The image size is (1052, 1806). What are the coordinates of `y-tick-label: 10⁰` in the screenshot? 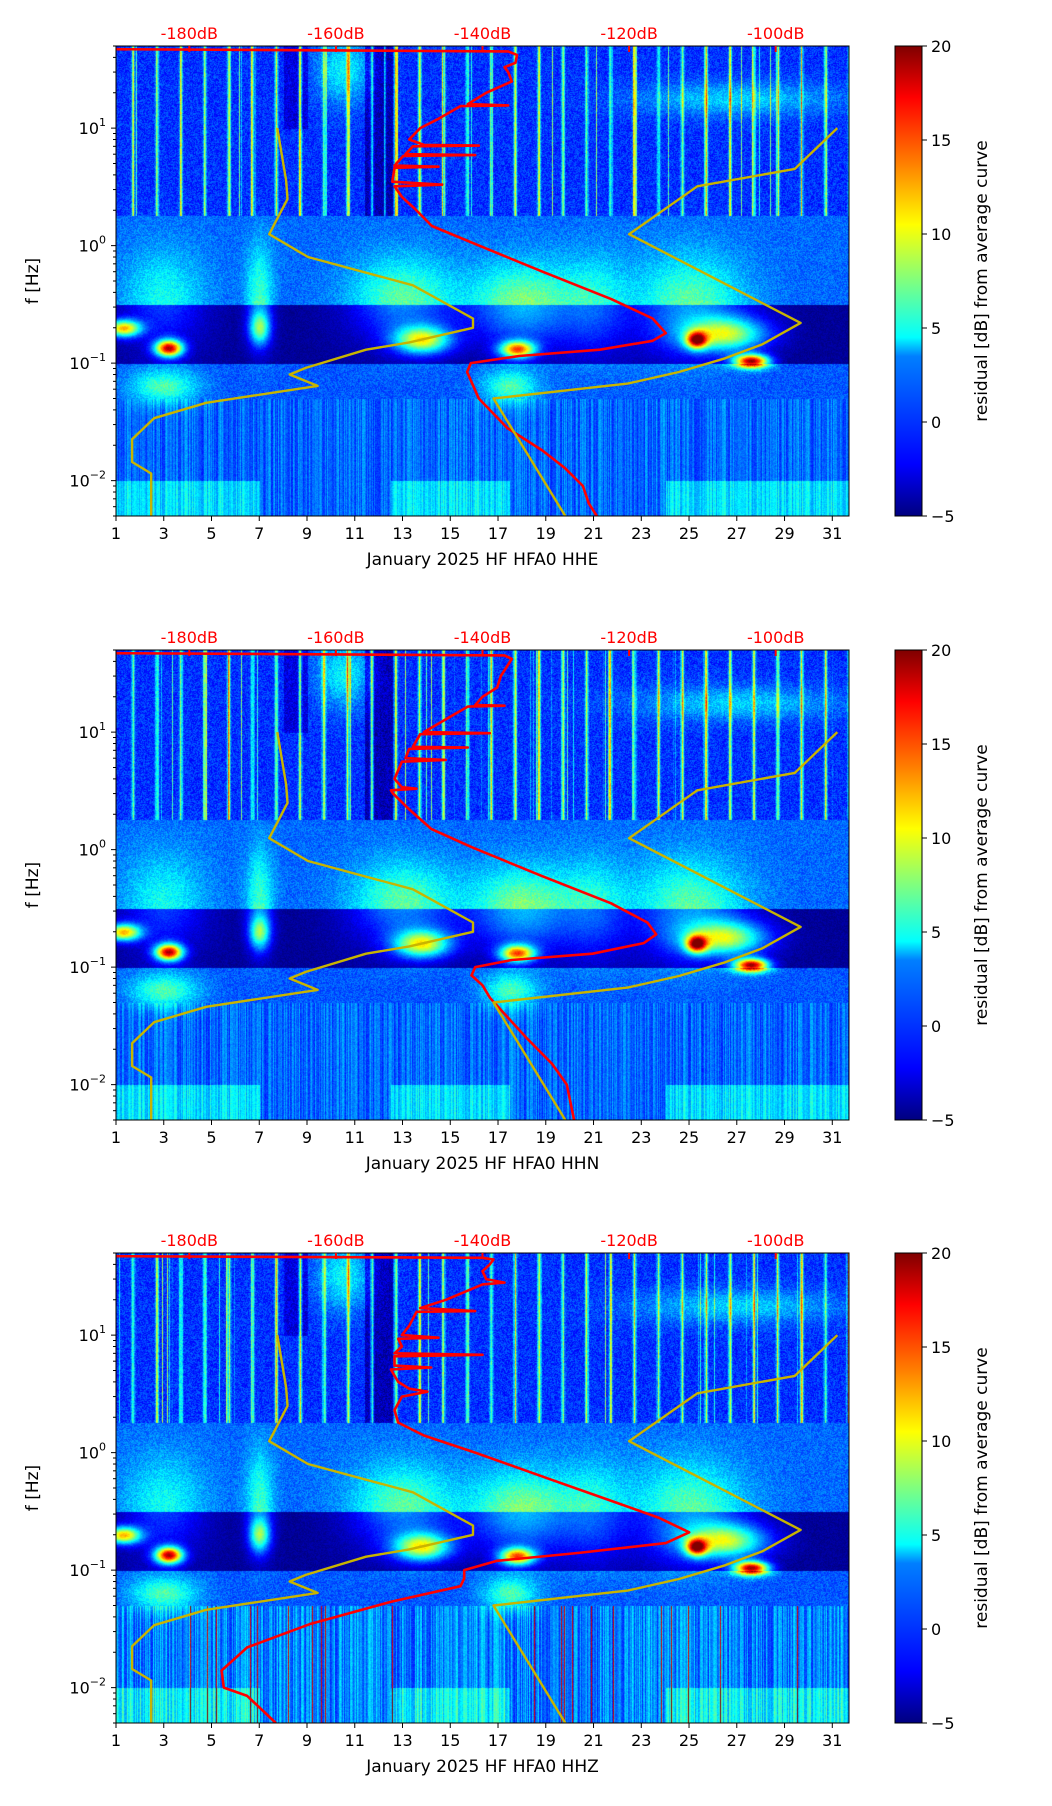 It's located at (92, 1452).